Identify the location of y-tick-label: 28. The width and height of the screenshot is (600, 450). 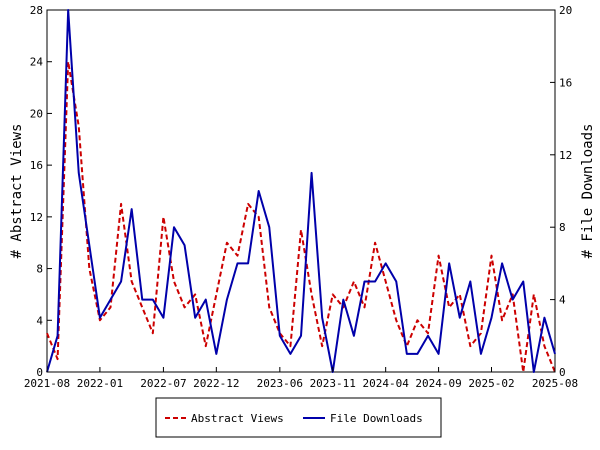
(36, 10).